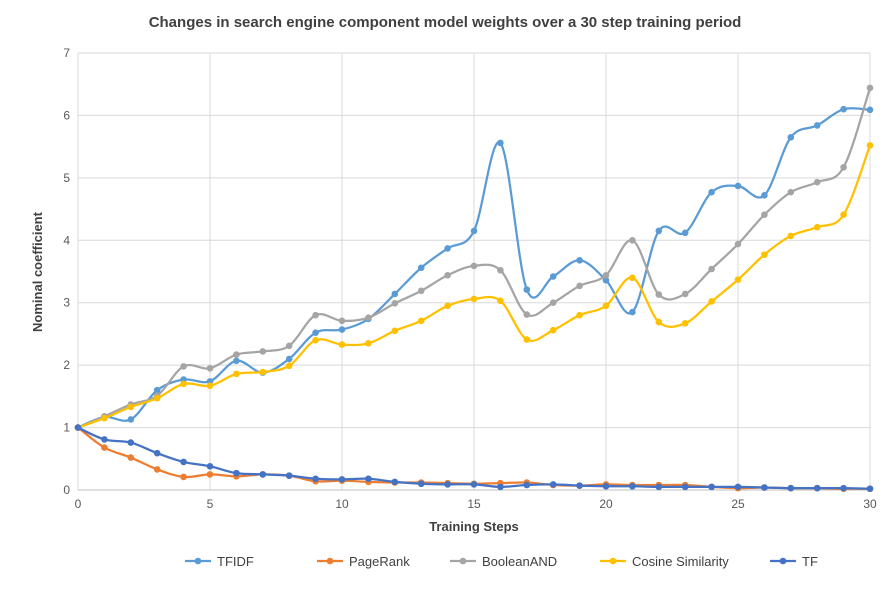  What do you see at coordinates (235, 561) in the screenshot?
I see `legend-label: TFIDF` at bounding box center [235, 561].